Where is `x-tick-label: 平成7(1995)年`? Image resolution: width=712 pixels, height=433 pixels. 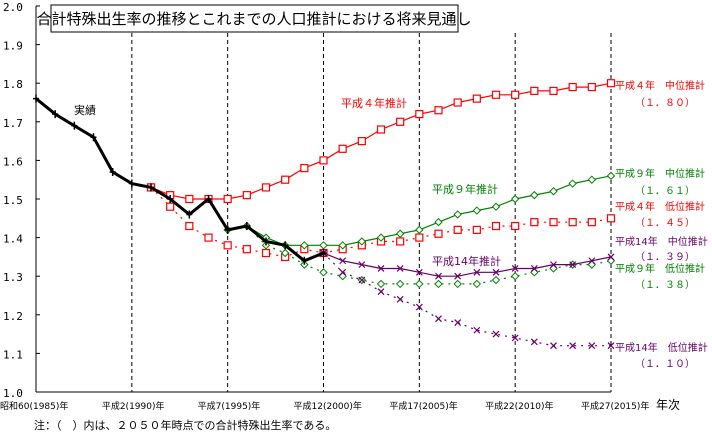
x-tick-label: 平成7(1995)年 is located at coordinates (229, 406).